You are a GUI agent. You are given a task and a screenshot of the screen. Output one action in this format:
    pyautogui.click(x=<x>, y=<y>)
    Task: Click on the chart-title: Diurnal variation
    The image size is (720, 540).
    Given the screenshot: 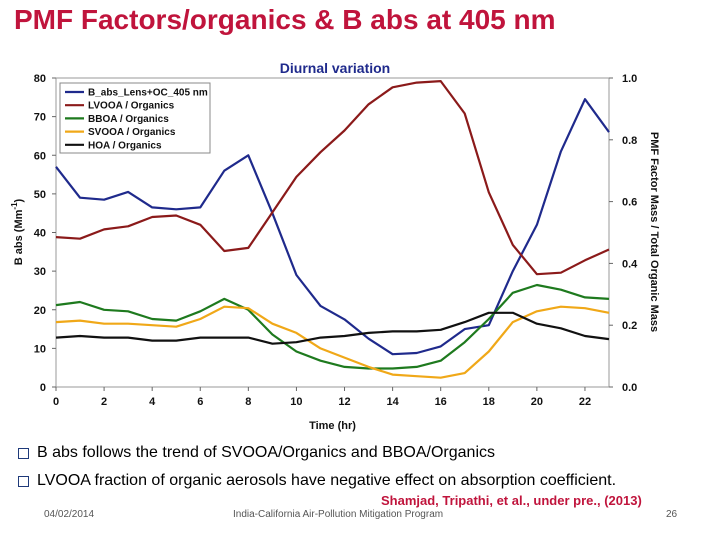 What is the action you would take?
    pyautogui.click(x=335, y=68)
    